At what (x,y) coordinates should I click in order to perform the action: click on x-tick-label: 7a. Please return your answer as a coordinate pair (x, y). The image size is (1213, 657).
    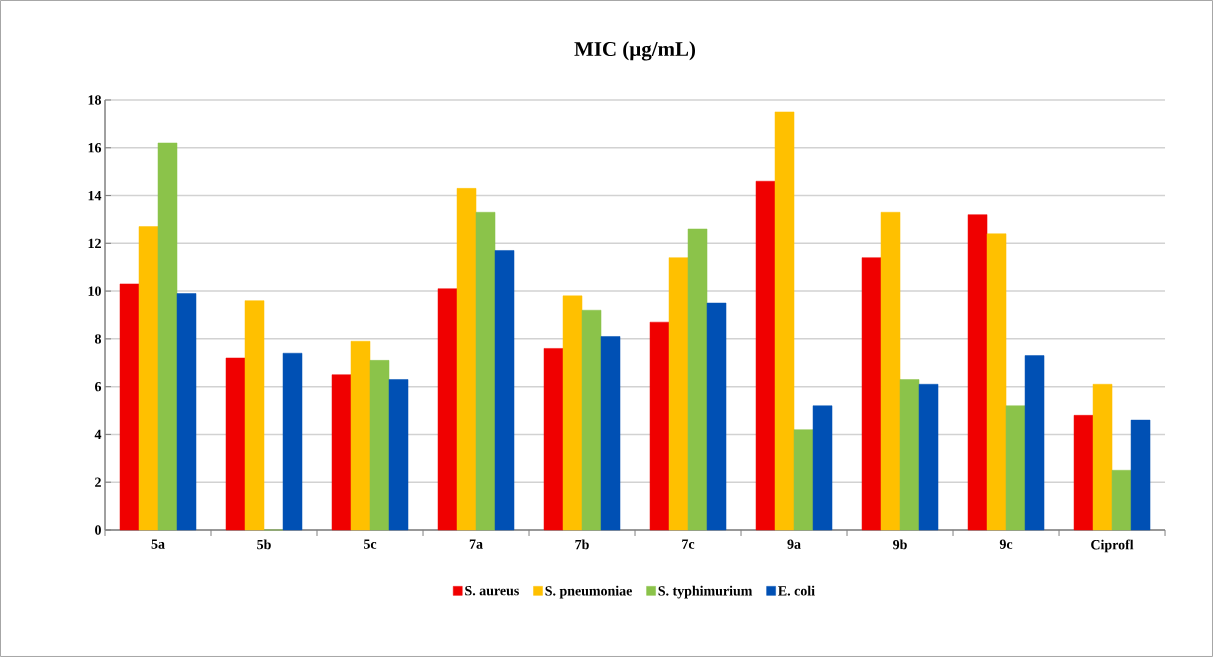
    Looking at the image, I should click on (476, 544).